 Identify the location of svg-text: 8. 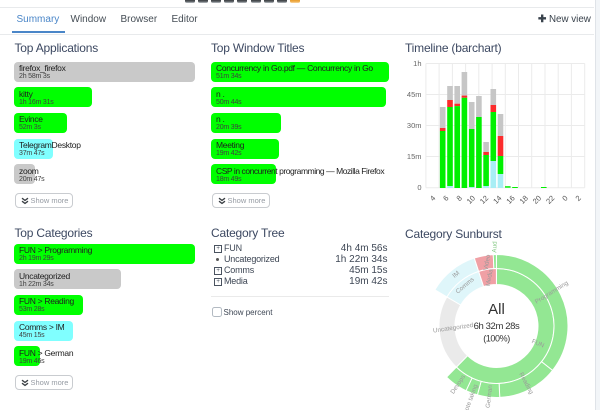
(459, 198).